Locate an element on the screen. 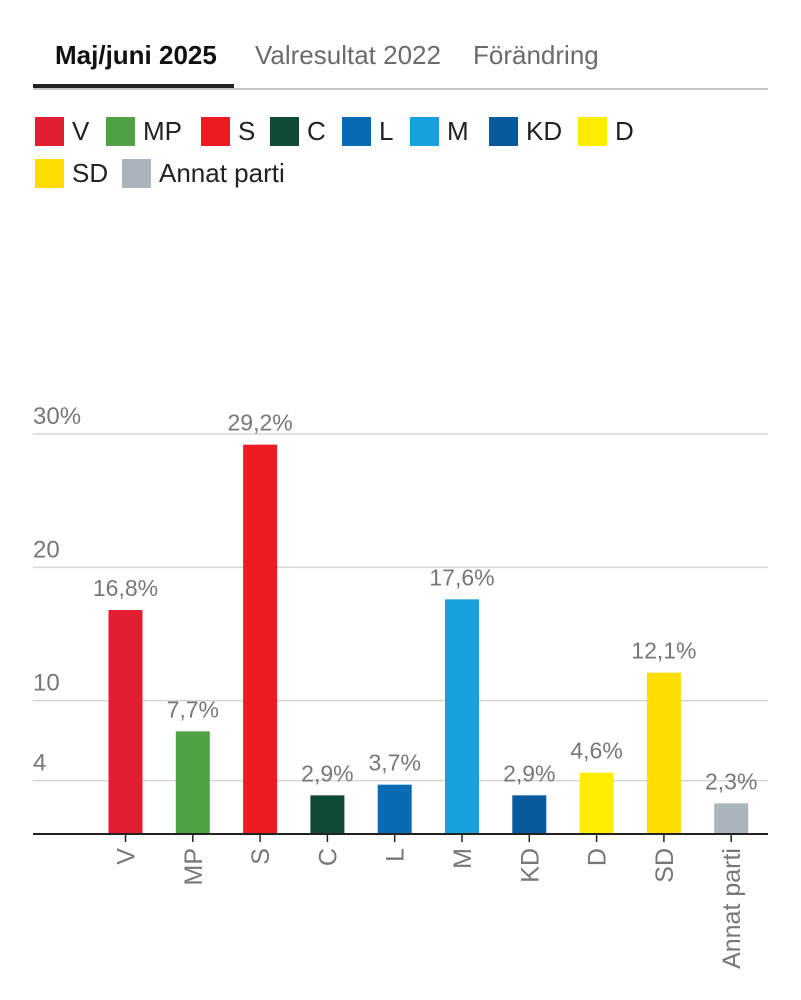 The height and width of the screenshot is (1000, 801). x-category-label: D is located at coordinates (598, 857).